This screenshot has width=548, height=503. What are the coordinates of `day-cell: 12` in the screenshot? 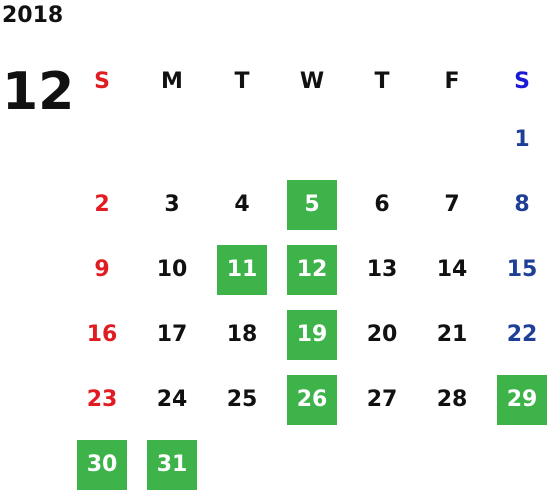 It's located at (312, 269).